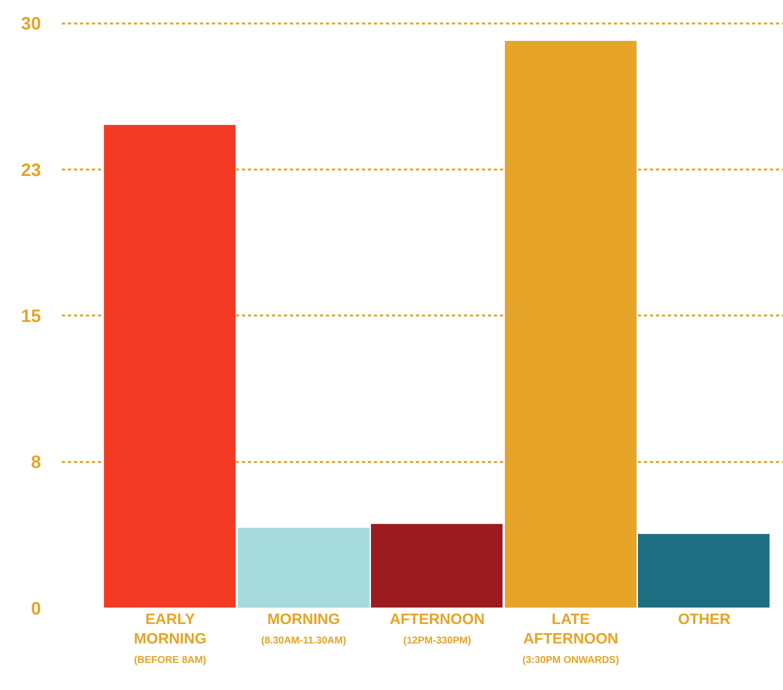  I want to click on x-tick-label: LATE AFTERNOON (3:30PM ONWARDS), so click(571, 638).